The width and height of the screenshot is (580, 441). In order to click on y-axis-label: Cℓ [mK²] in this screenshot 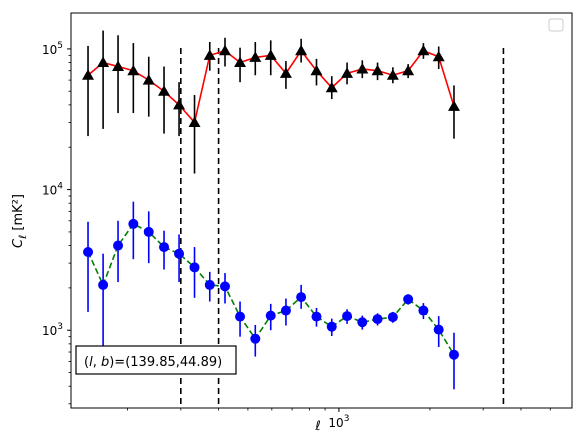, I will do `click(20, 221)`.